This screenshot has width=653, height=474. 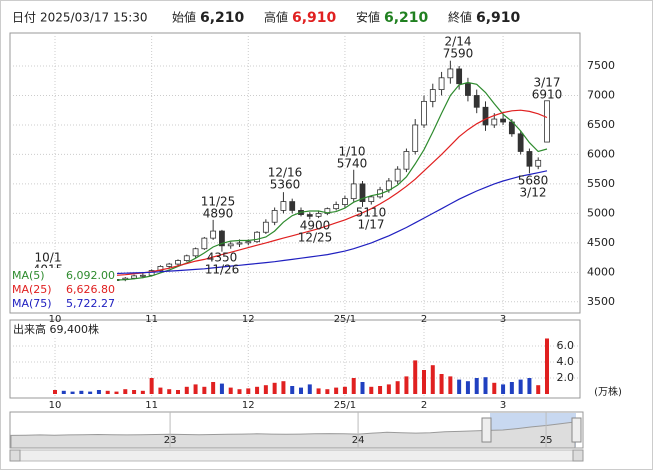 I want to click on navigator-area, so click(x=293, y=435).